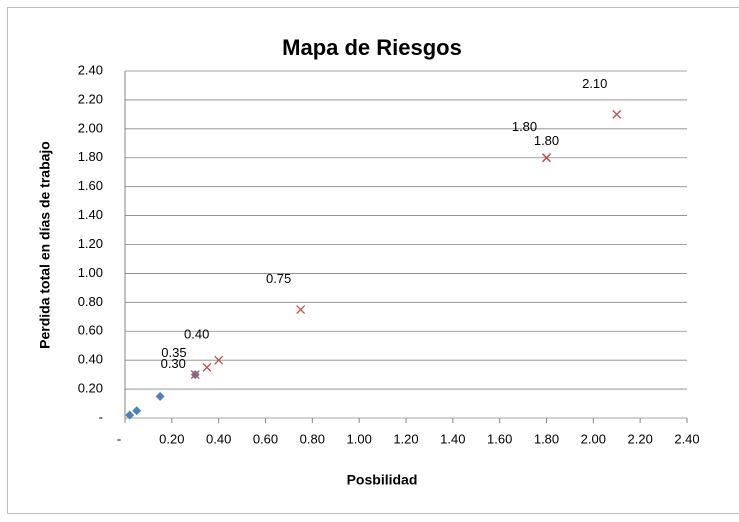  What do you see at coordinates (90, 214) in the screenshot?
I see `y-tick-label: 1.40` at bounding box center [90, 214].